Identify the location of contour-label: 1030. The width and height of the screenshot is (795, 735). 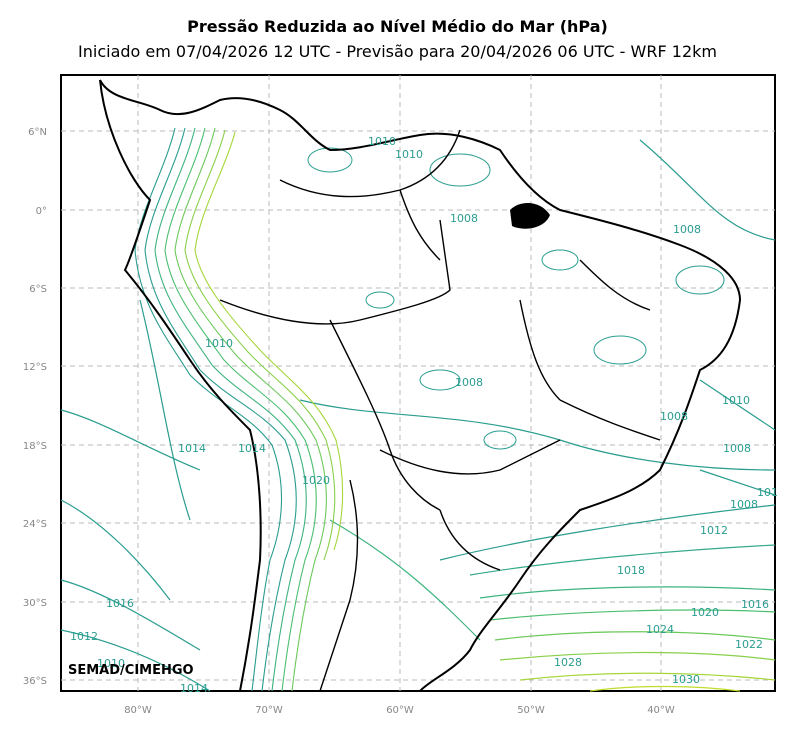
(686, 679).